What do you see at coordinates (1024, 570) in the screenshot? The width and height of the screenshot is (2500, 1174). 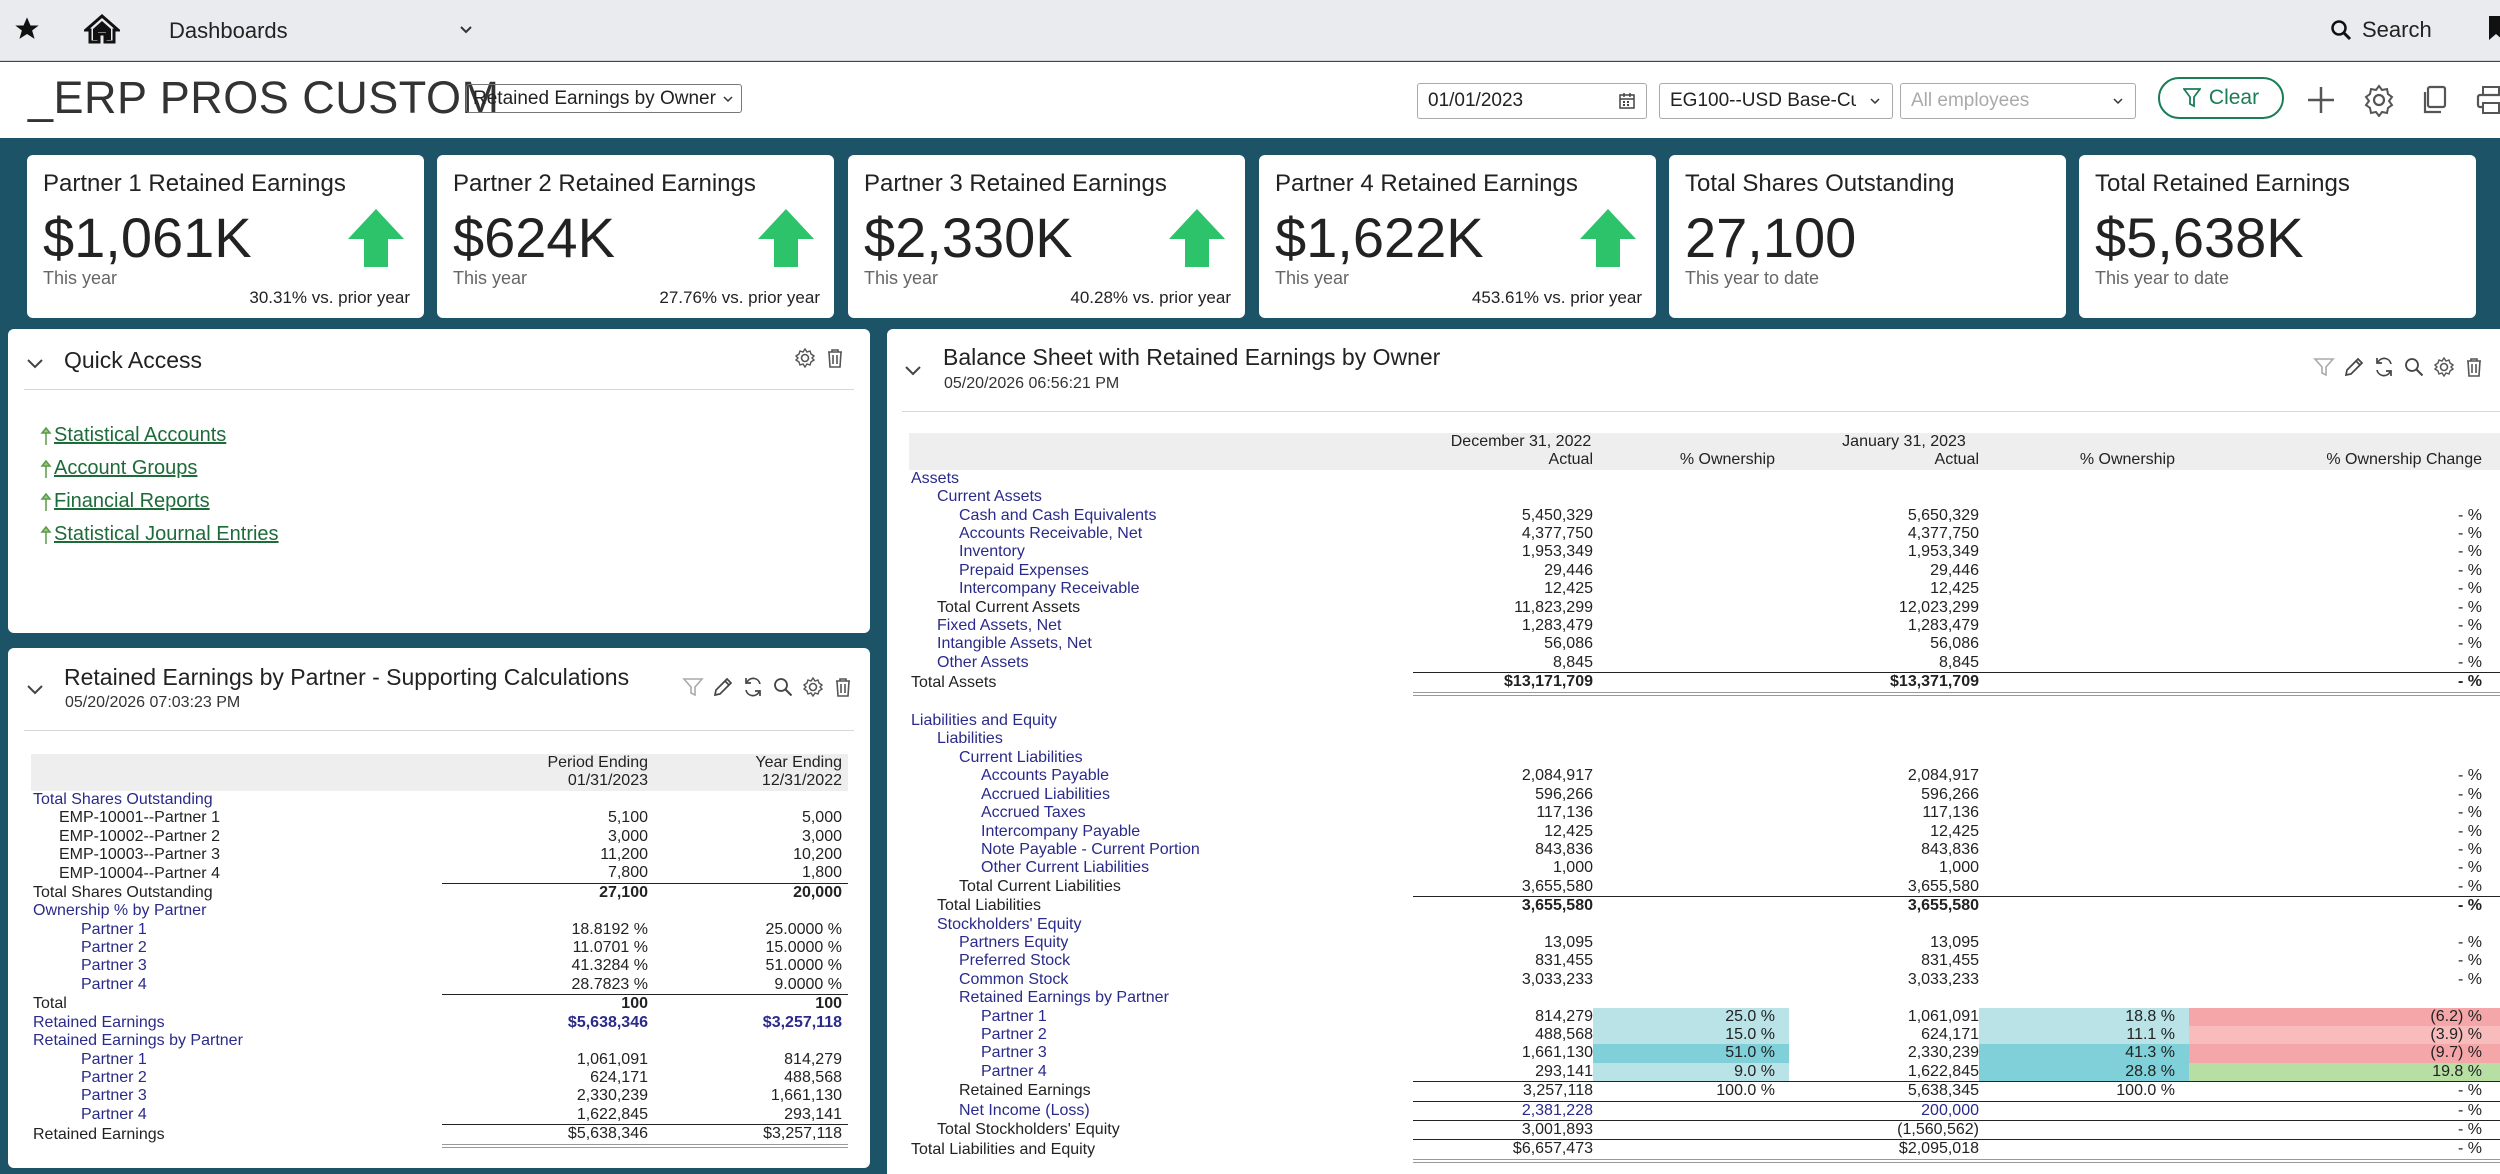 I see `row-label: Prepaid Expenses` at bounding box center [1024, 570].